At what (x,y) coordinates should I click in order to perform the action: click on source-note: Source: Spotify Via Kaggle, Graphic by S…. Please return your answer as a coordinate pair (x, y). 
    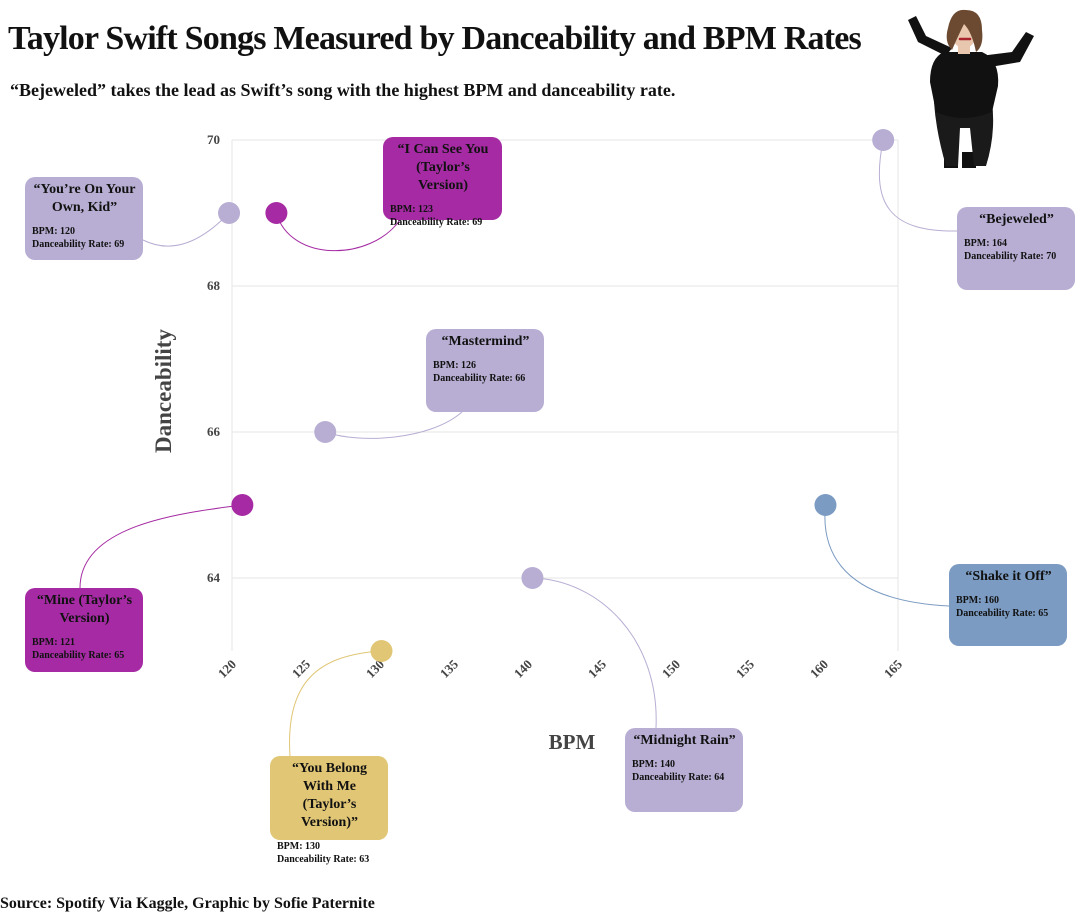
    Looking at the image, I should click on (187, 903).